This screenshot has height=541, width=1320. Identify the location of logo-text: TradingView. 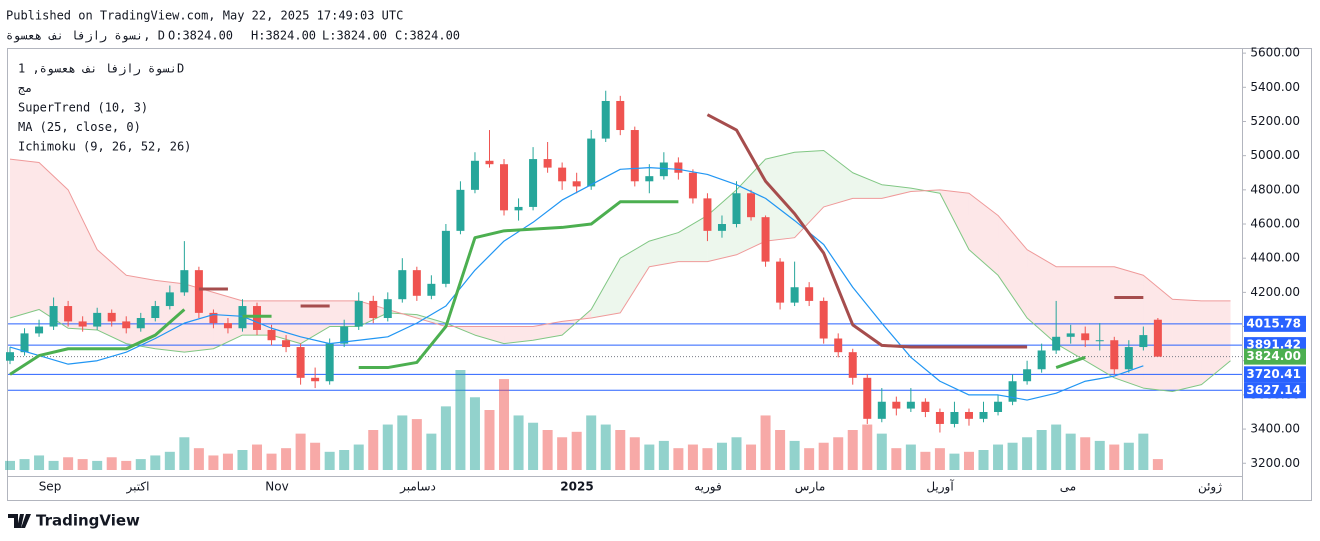
(88, 521).